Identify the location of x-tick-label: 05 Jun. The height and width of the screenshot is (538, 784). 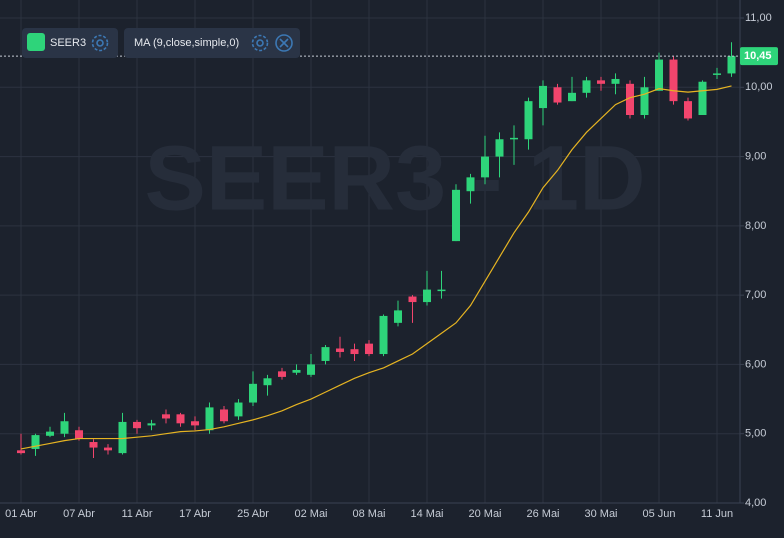
(658, 514).